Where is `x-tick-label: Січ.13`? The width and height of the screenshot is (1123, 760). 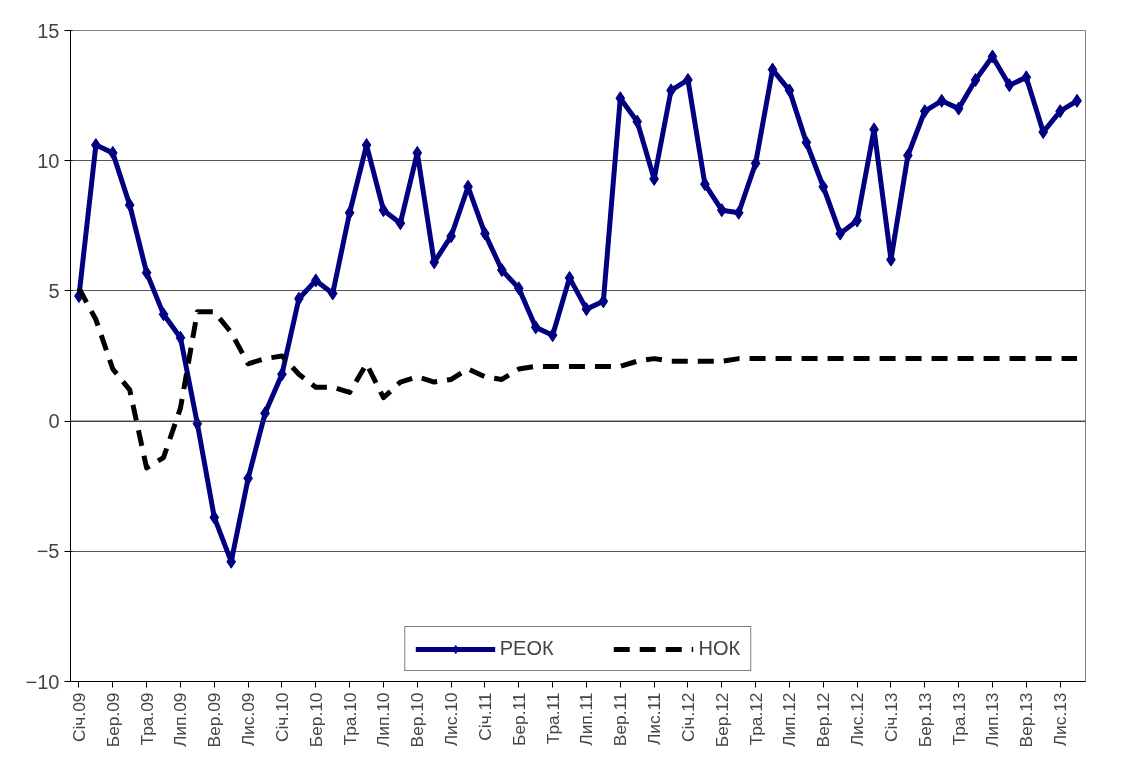 x-tick-label: Січ.13 is located at coordinates (890, 717).